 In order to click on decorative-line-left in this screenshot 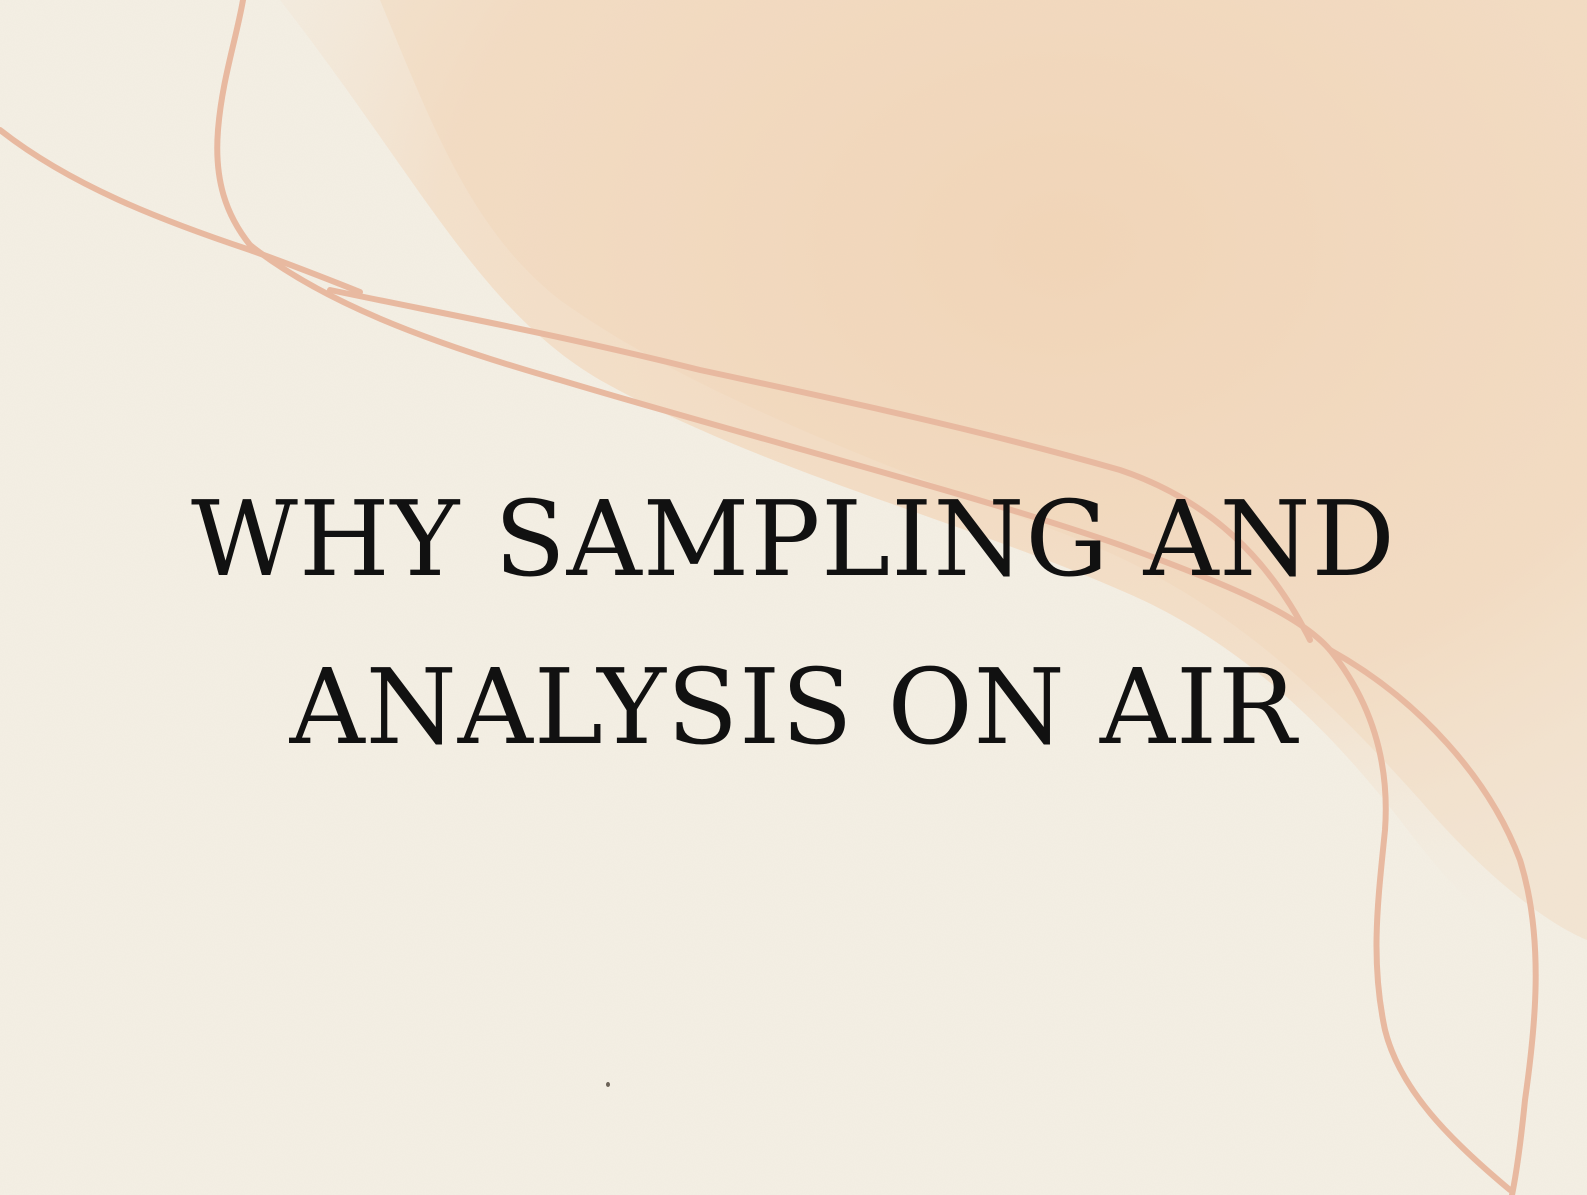, I will do `click(181, 211)`.